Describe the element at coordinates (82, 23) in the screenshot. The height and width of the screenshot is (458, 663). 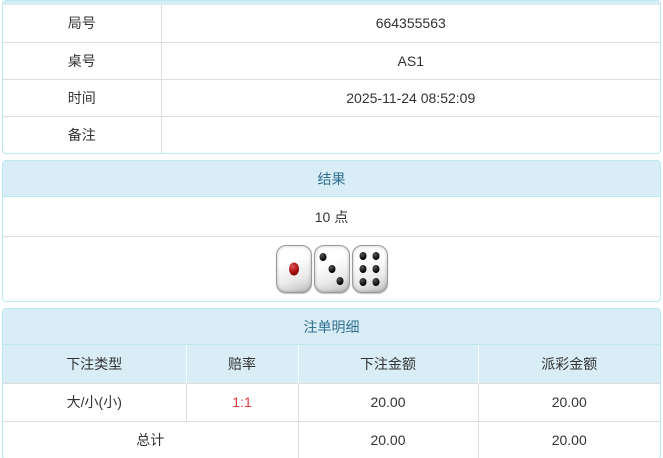
I see `round-number-label: 局号` at that location.